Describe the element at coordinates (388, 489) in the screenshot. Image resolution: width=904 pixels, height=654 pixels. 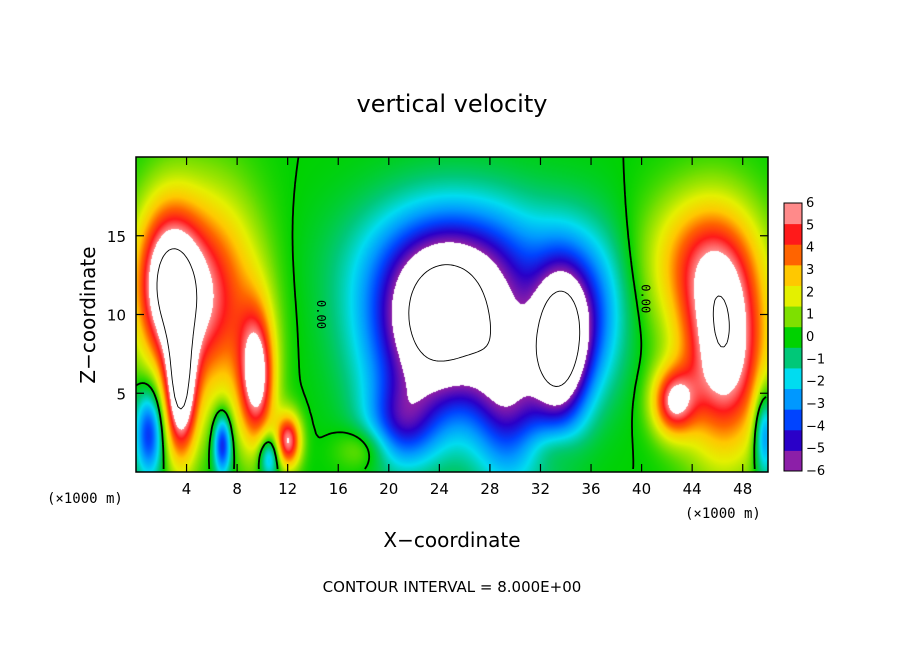
I see `x-tick-label: 20` at that location.